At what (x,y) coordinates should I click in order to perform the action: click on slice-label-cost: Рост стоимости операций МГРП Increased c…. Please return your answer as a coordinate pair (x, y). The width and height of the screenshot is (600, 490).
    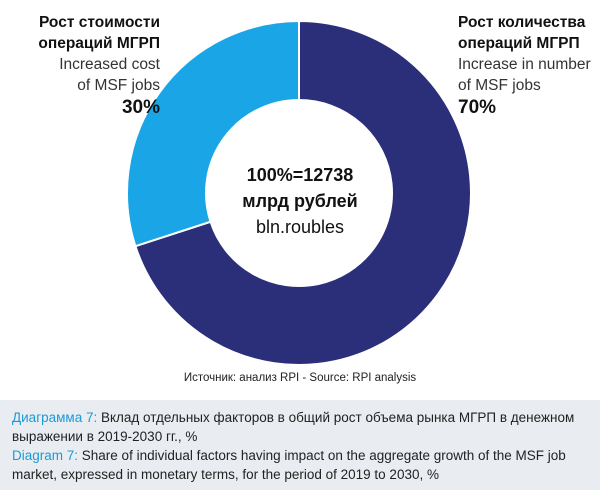
    Looking at the image, I should click on (85, 65).